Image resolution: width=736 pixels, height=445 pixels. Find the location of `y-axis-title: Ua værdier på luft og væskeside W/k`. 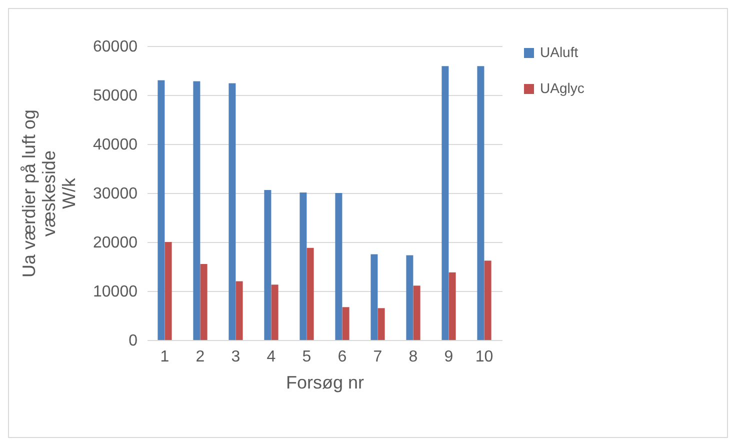

y-axis-title: Ua værdier på luft og væskeside W/k is located at coordinates (49, 193).